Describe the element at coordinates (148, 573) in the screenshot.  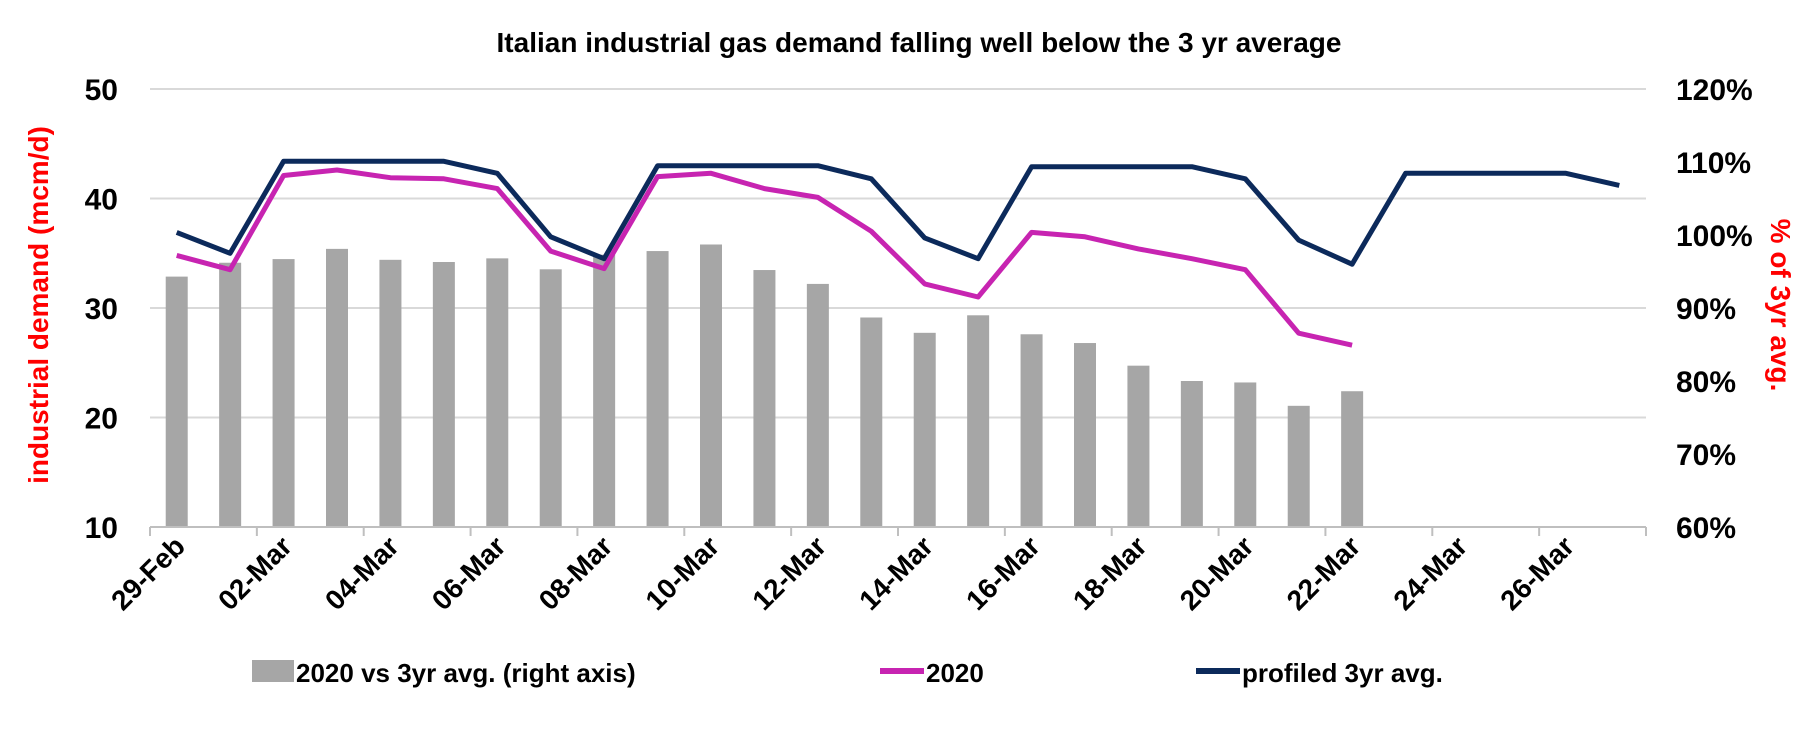
I see `x-tick-label: 29-Feb` at that location.